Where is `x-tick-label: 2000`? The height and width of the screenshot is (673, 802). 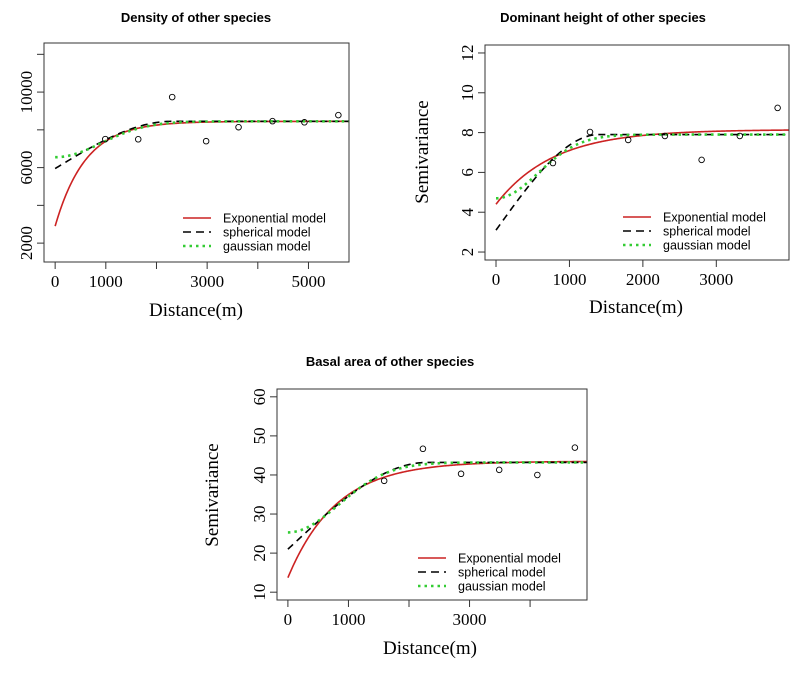
x-tick-label: 2000 is located at coordinates (643, 279).